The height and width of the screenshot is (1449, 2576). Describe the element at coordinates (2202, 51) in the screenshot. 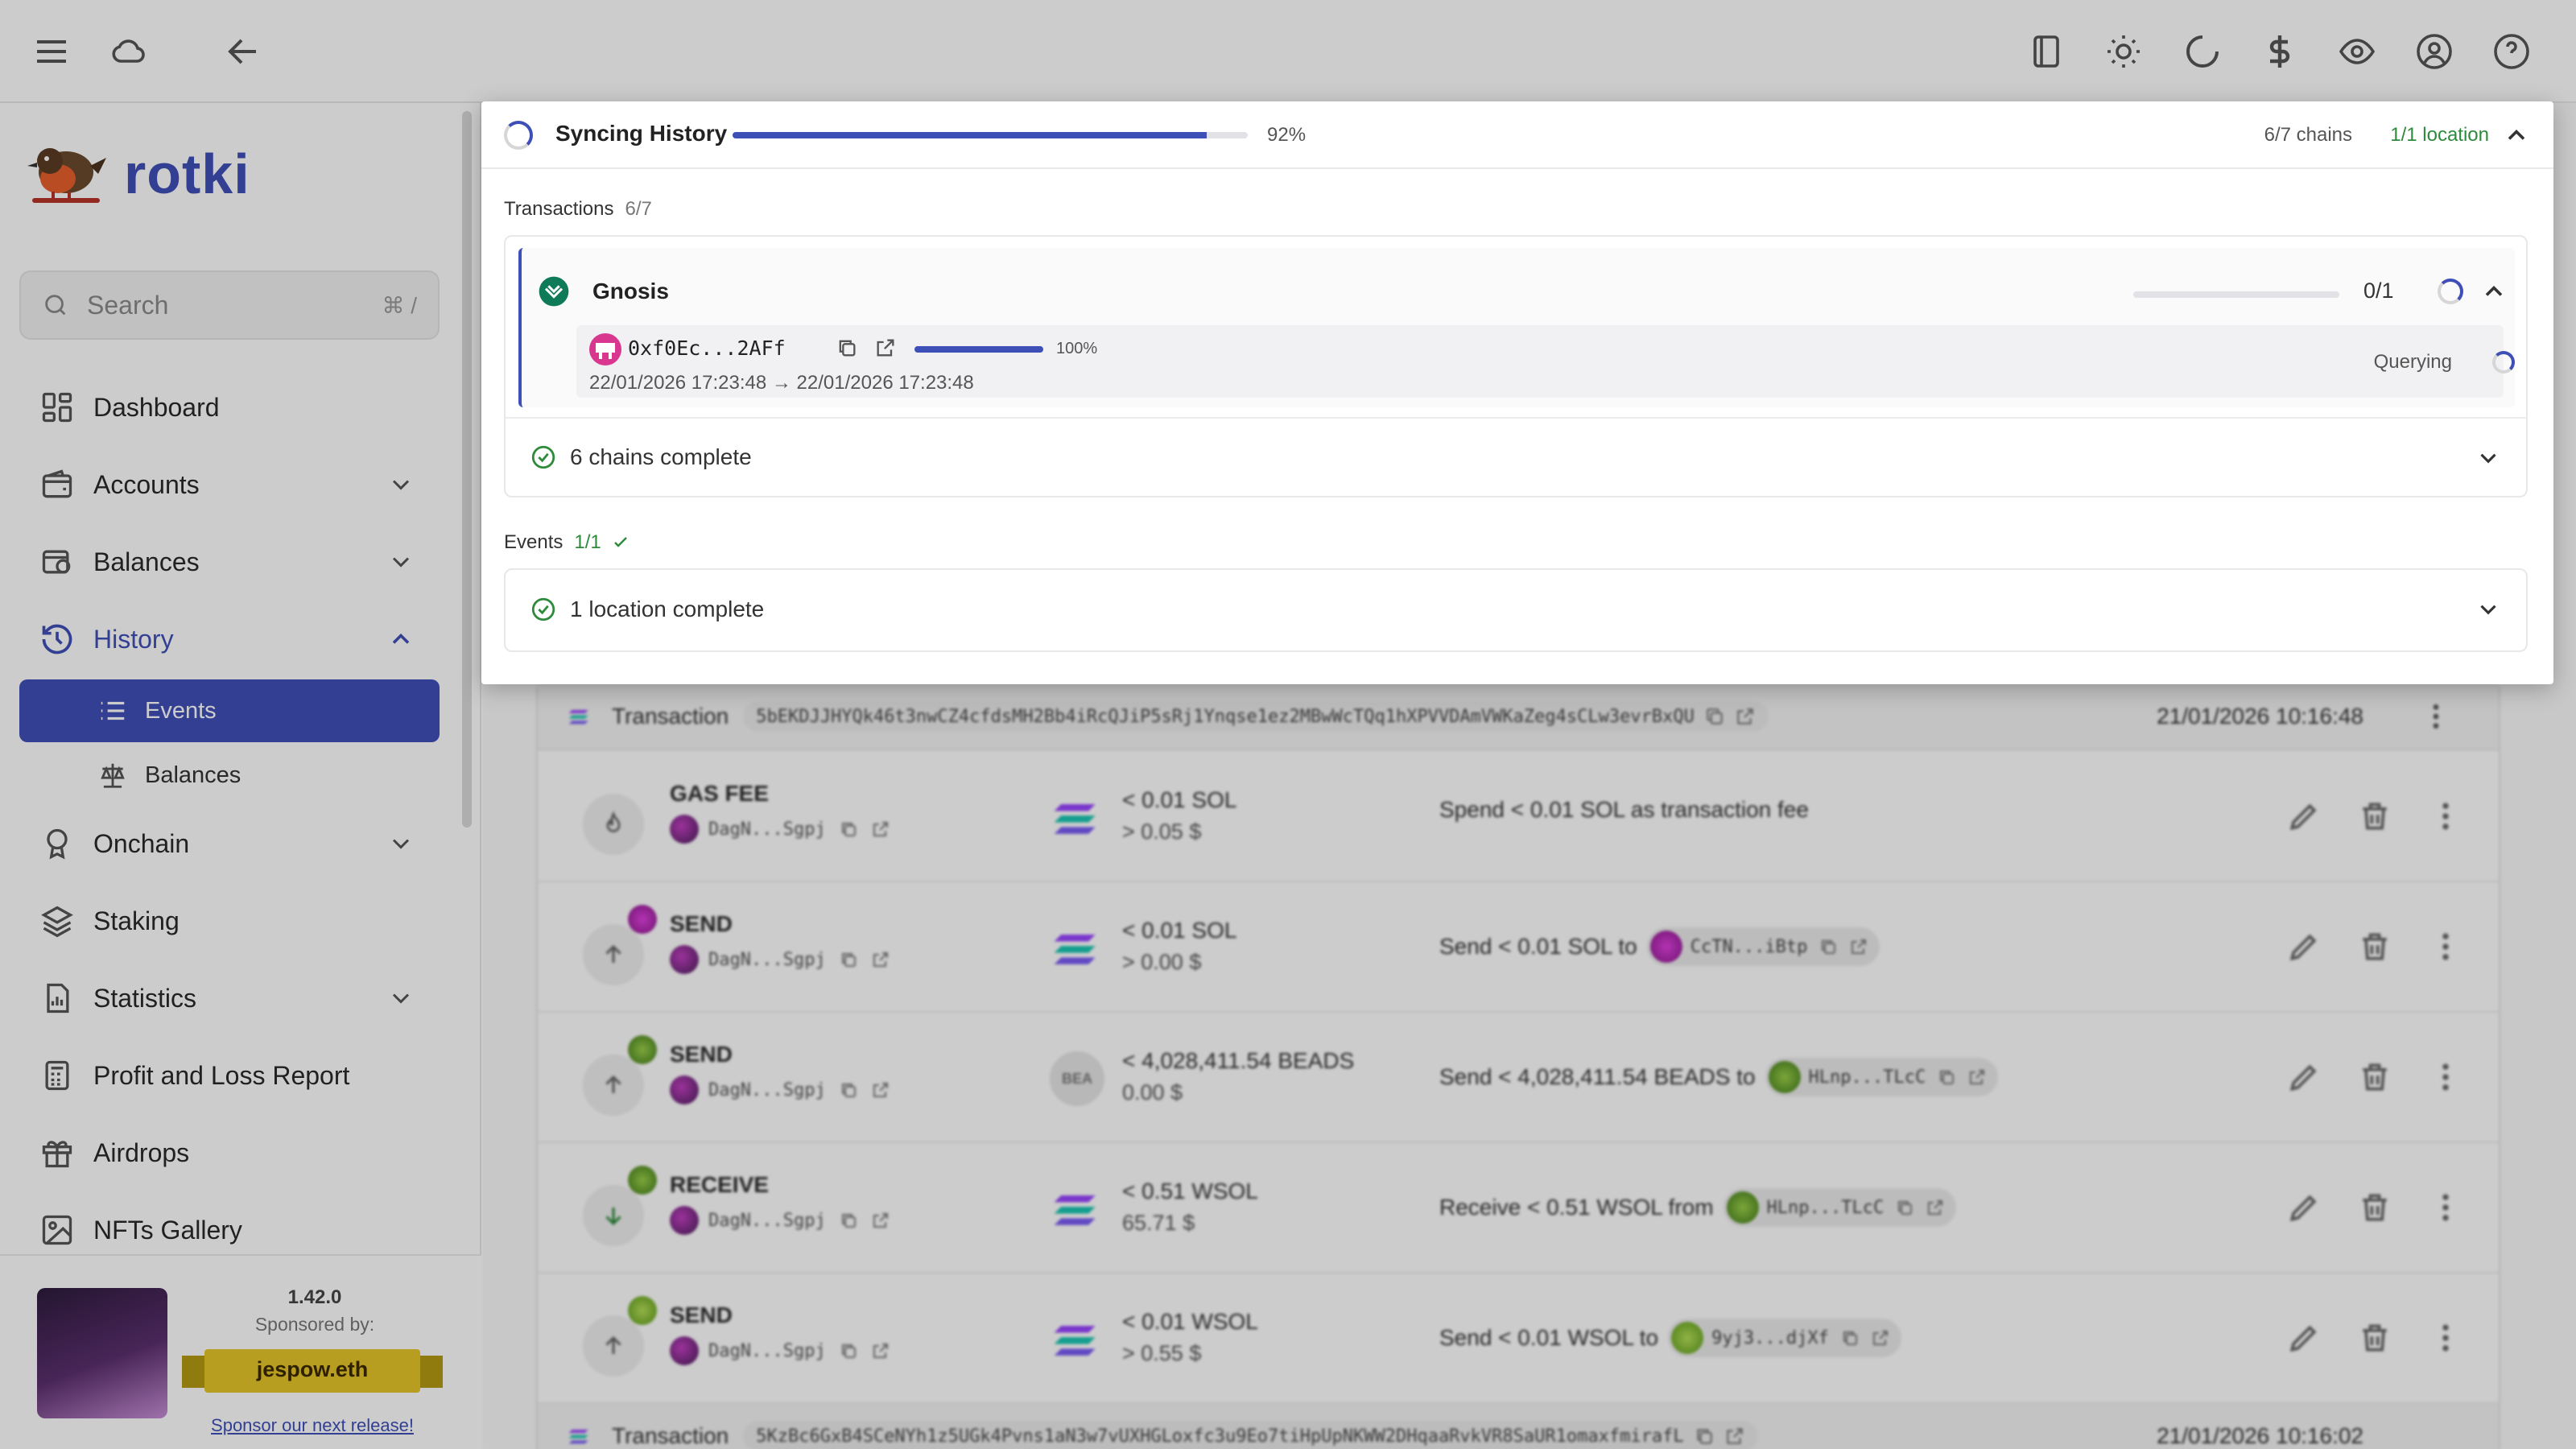

I see `sync-loading-icon` at that location.